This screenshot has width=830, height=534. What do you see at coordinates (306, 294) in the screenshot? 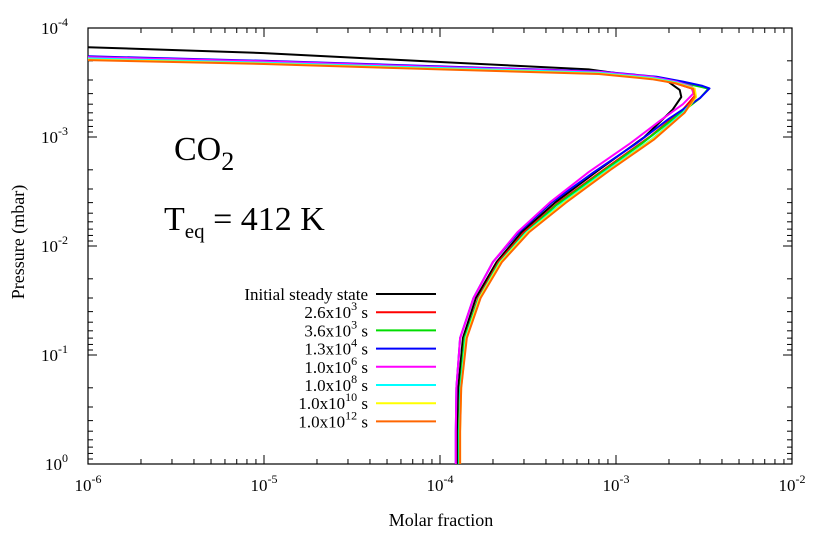
I see `legend-label-1: Initial steady state` at bounding box center [306, 294].